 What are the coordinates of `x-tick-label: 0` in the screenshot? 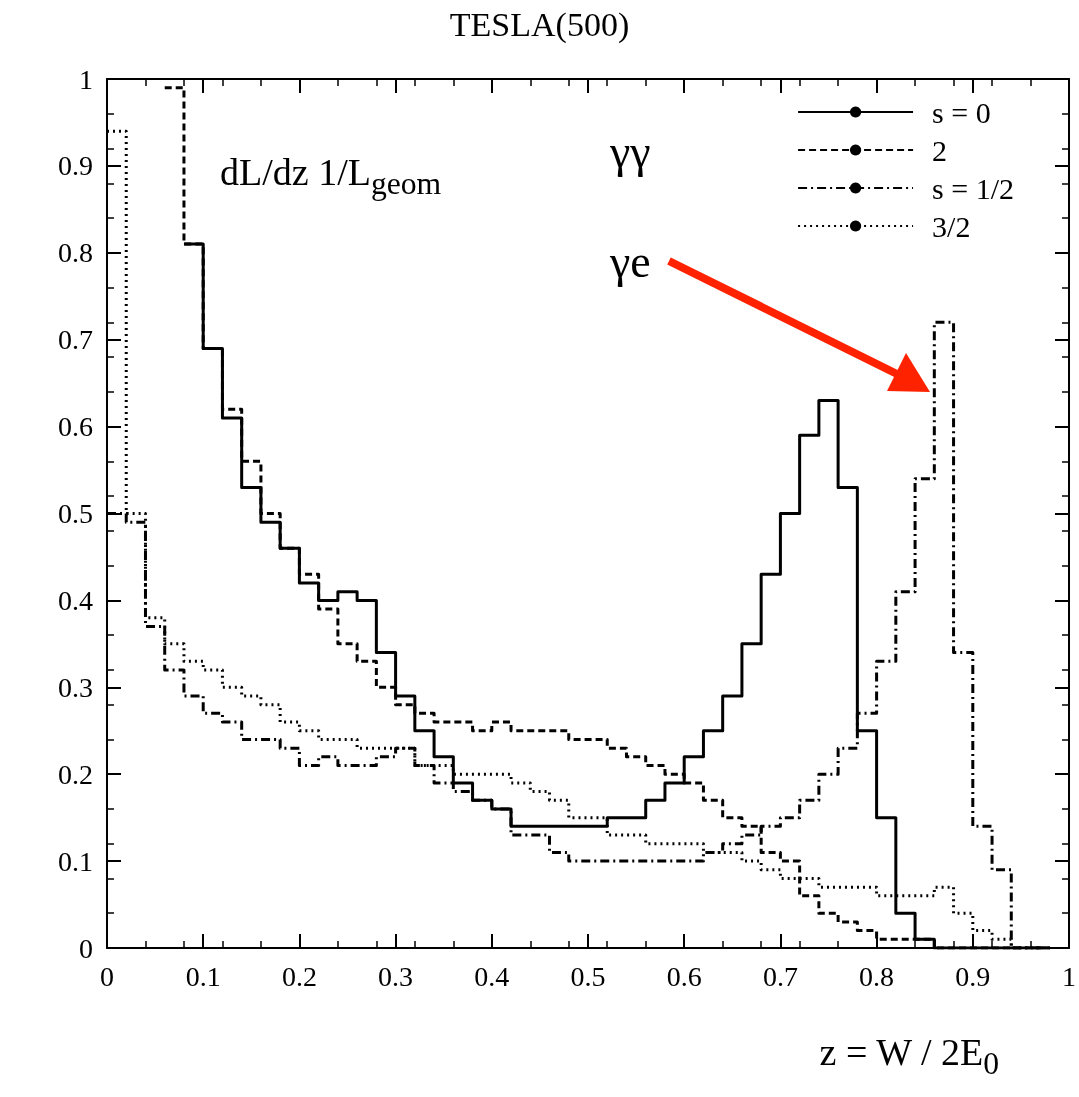 It's located at (107, 976).